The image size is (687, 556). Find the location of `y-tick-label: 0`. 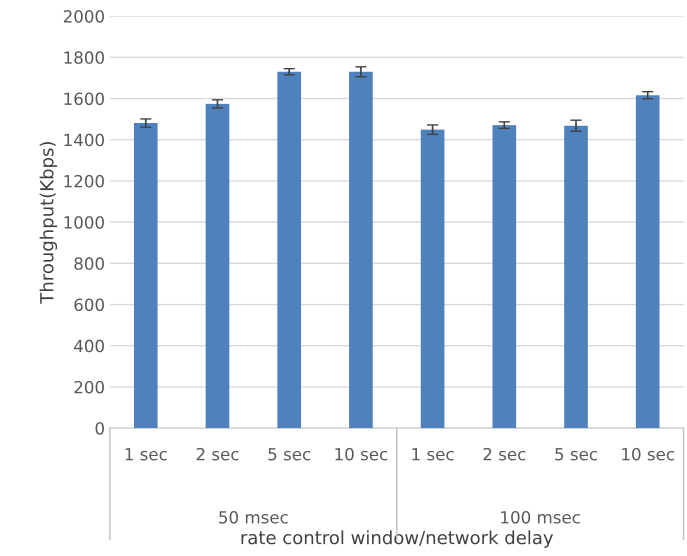

y-tick-label: 0 is located at coordinates (100, 428).